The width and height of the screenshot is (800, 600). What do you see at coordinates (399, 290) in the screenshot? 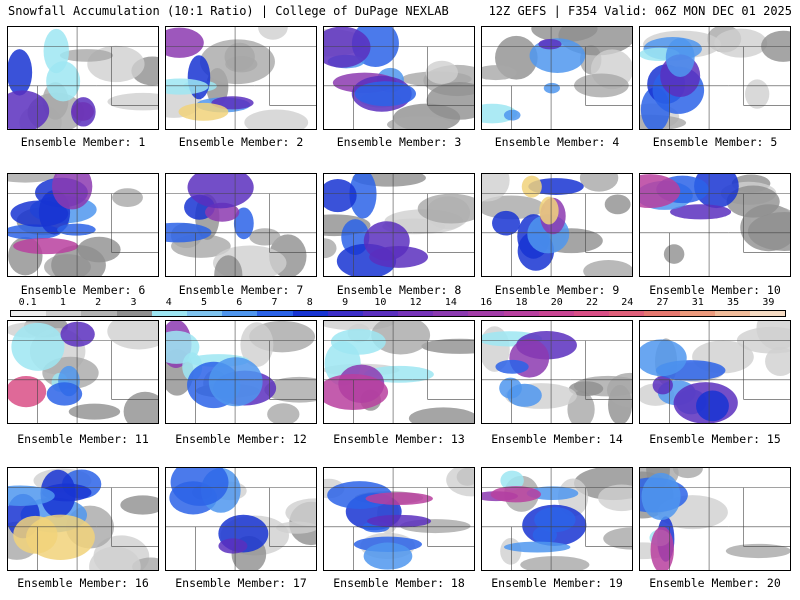
I see `ensemble-member-label: Ensemble Member: 8` at bounding box center [399, 290].